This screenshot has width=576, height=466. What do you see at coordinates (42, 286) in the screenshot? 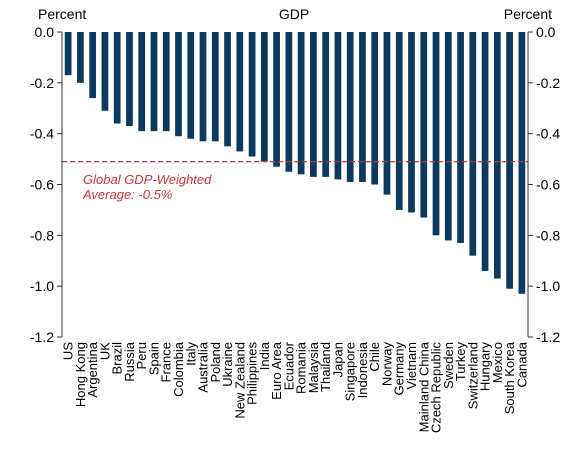
I see `left-tick-label-5: -1.0` at bounding box center [42, 286].